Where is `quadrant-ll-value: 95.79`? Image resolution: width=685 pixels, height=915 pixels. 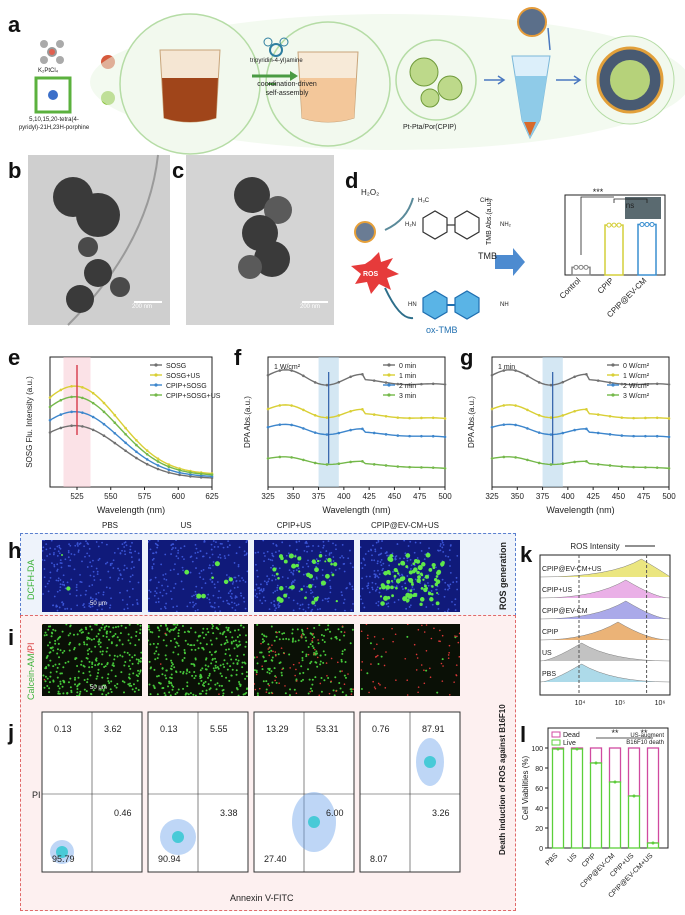
quadrant-ll-value: 95.79 is located at coordinates (63, 859).